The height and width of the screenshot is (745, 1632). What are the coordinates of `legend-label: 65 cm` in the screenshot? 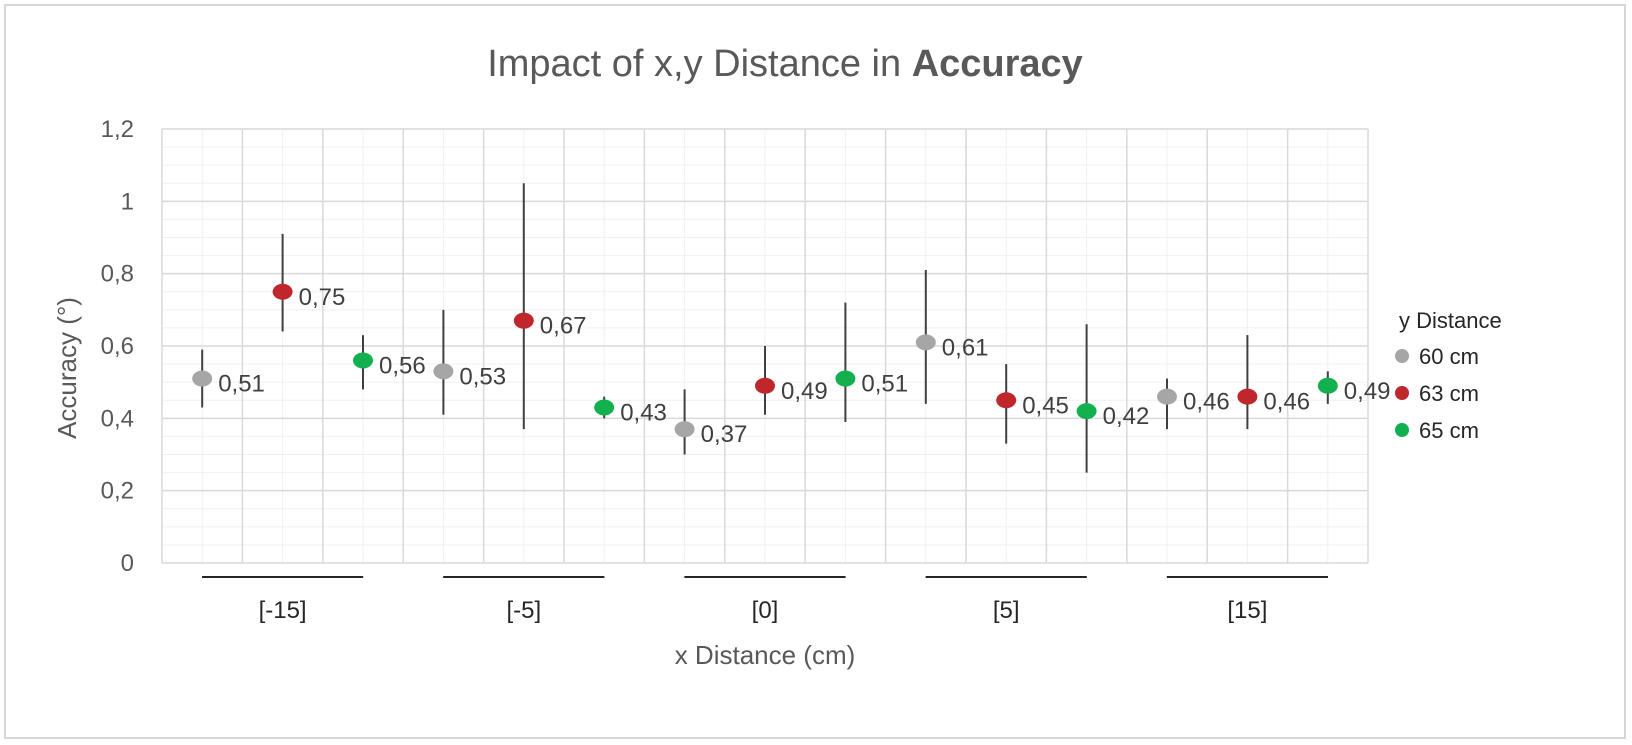 It's located at (1449, 430).